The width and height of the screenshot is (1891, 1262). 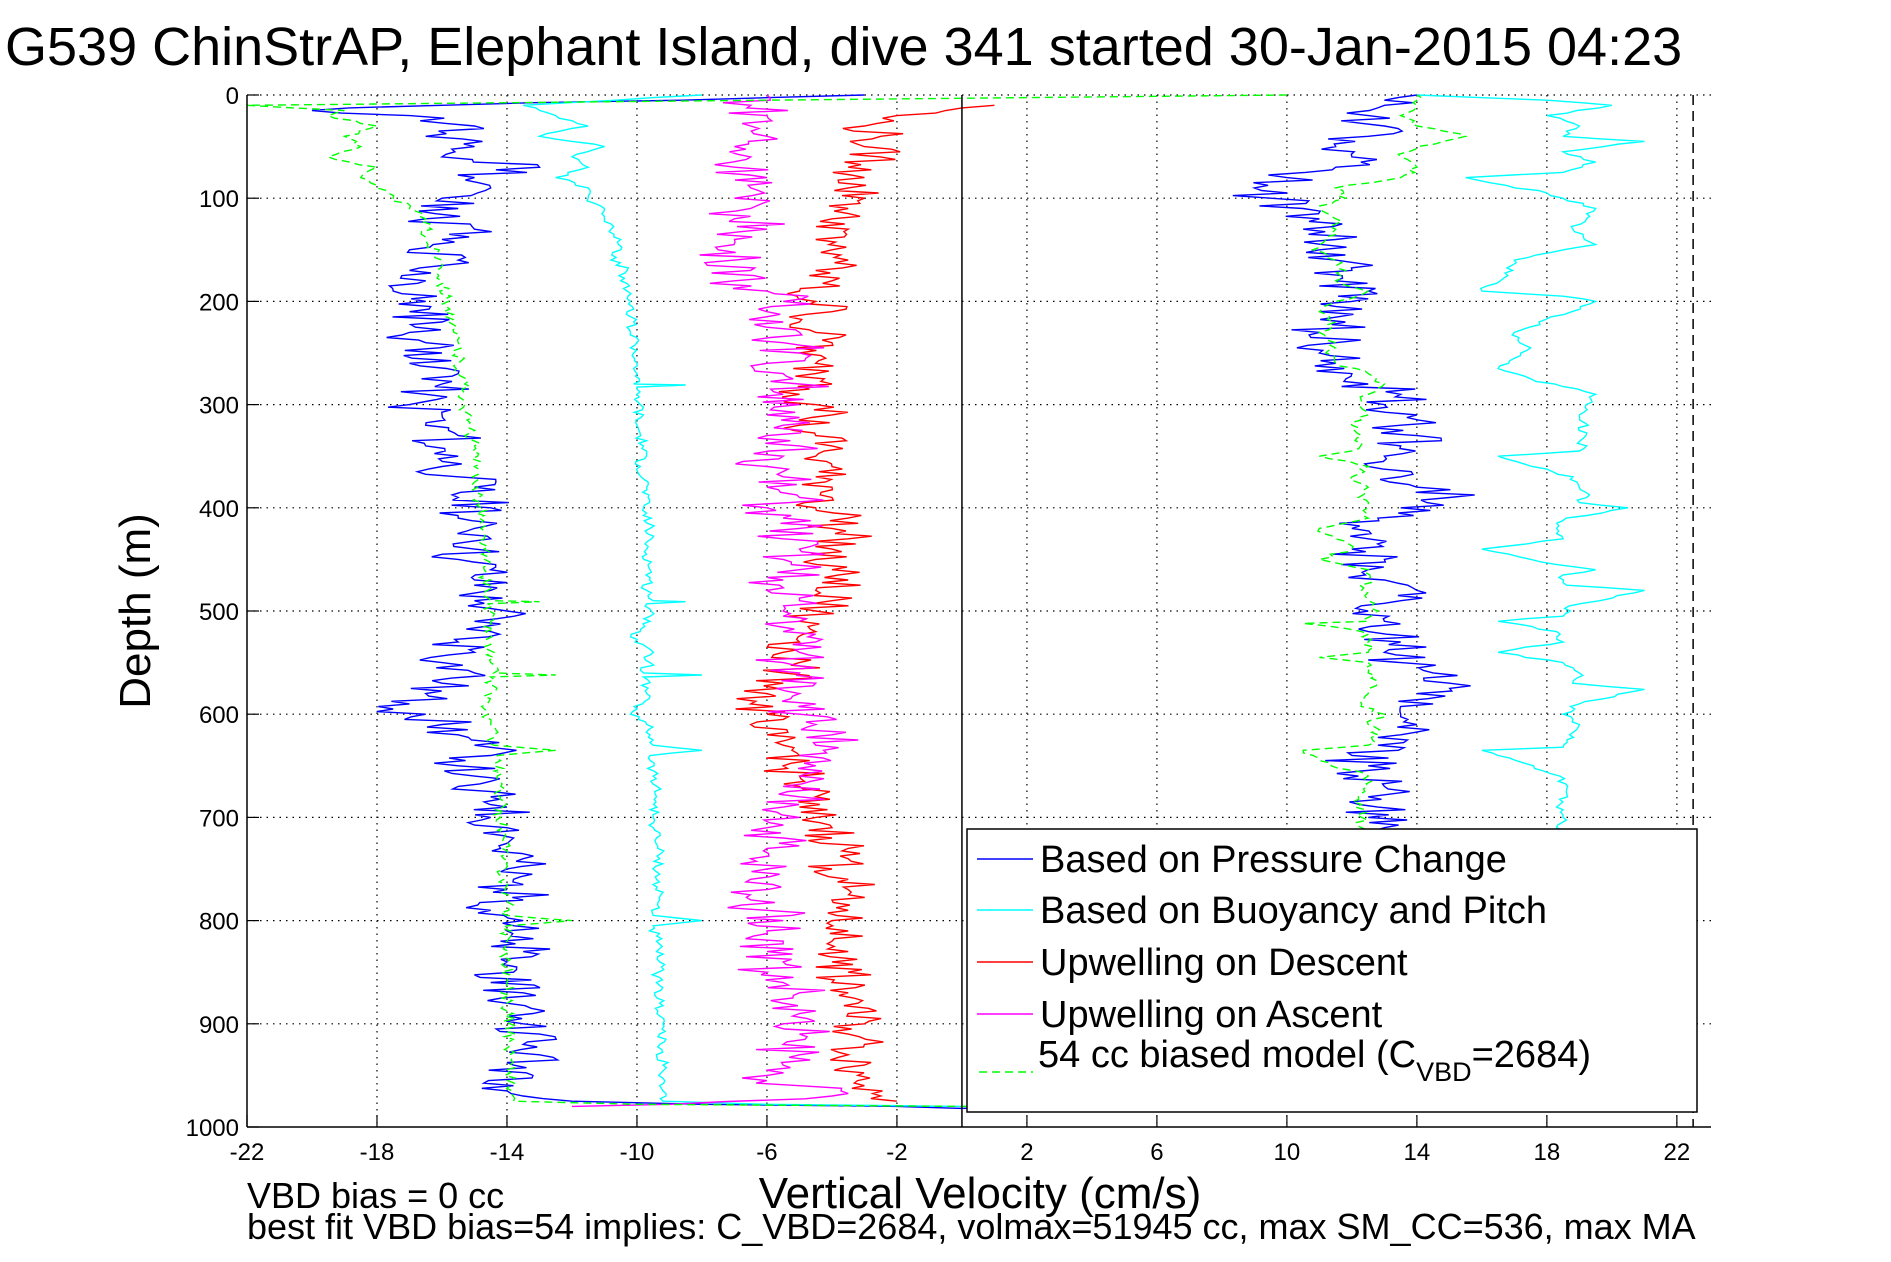 What do you see at coordinates (637, 1152) in the screenshot?
I see `x-tick-label: -10` at bounding box center [637, 1152].